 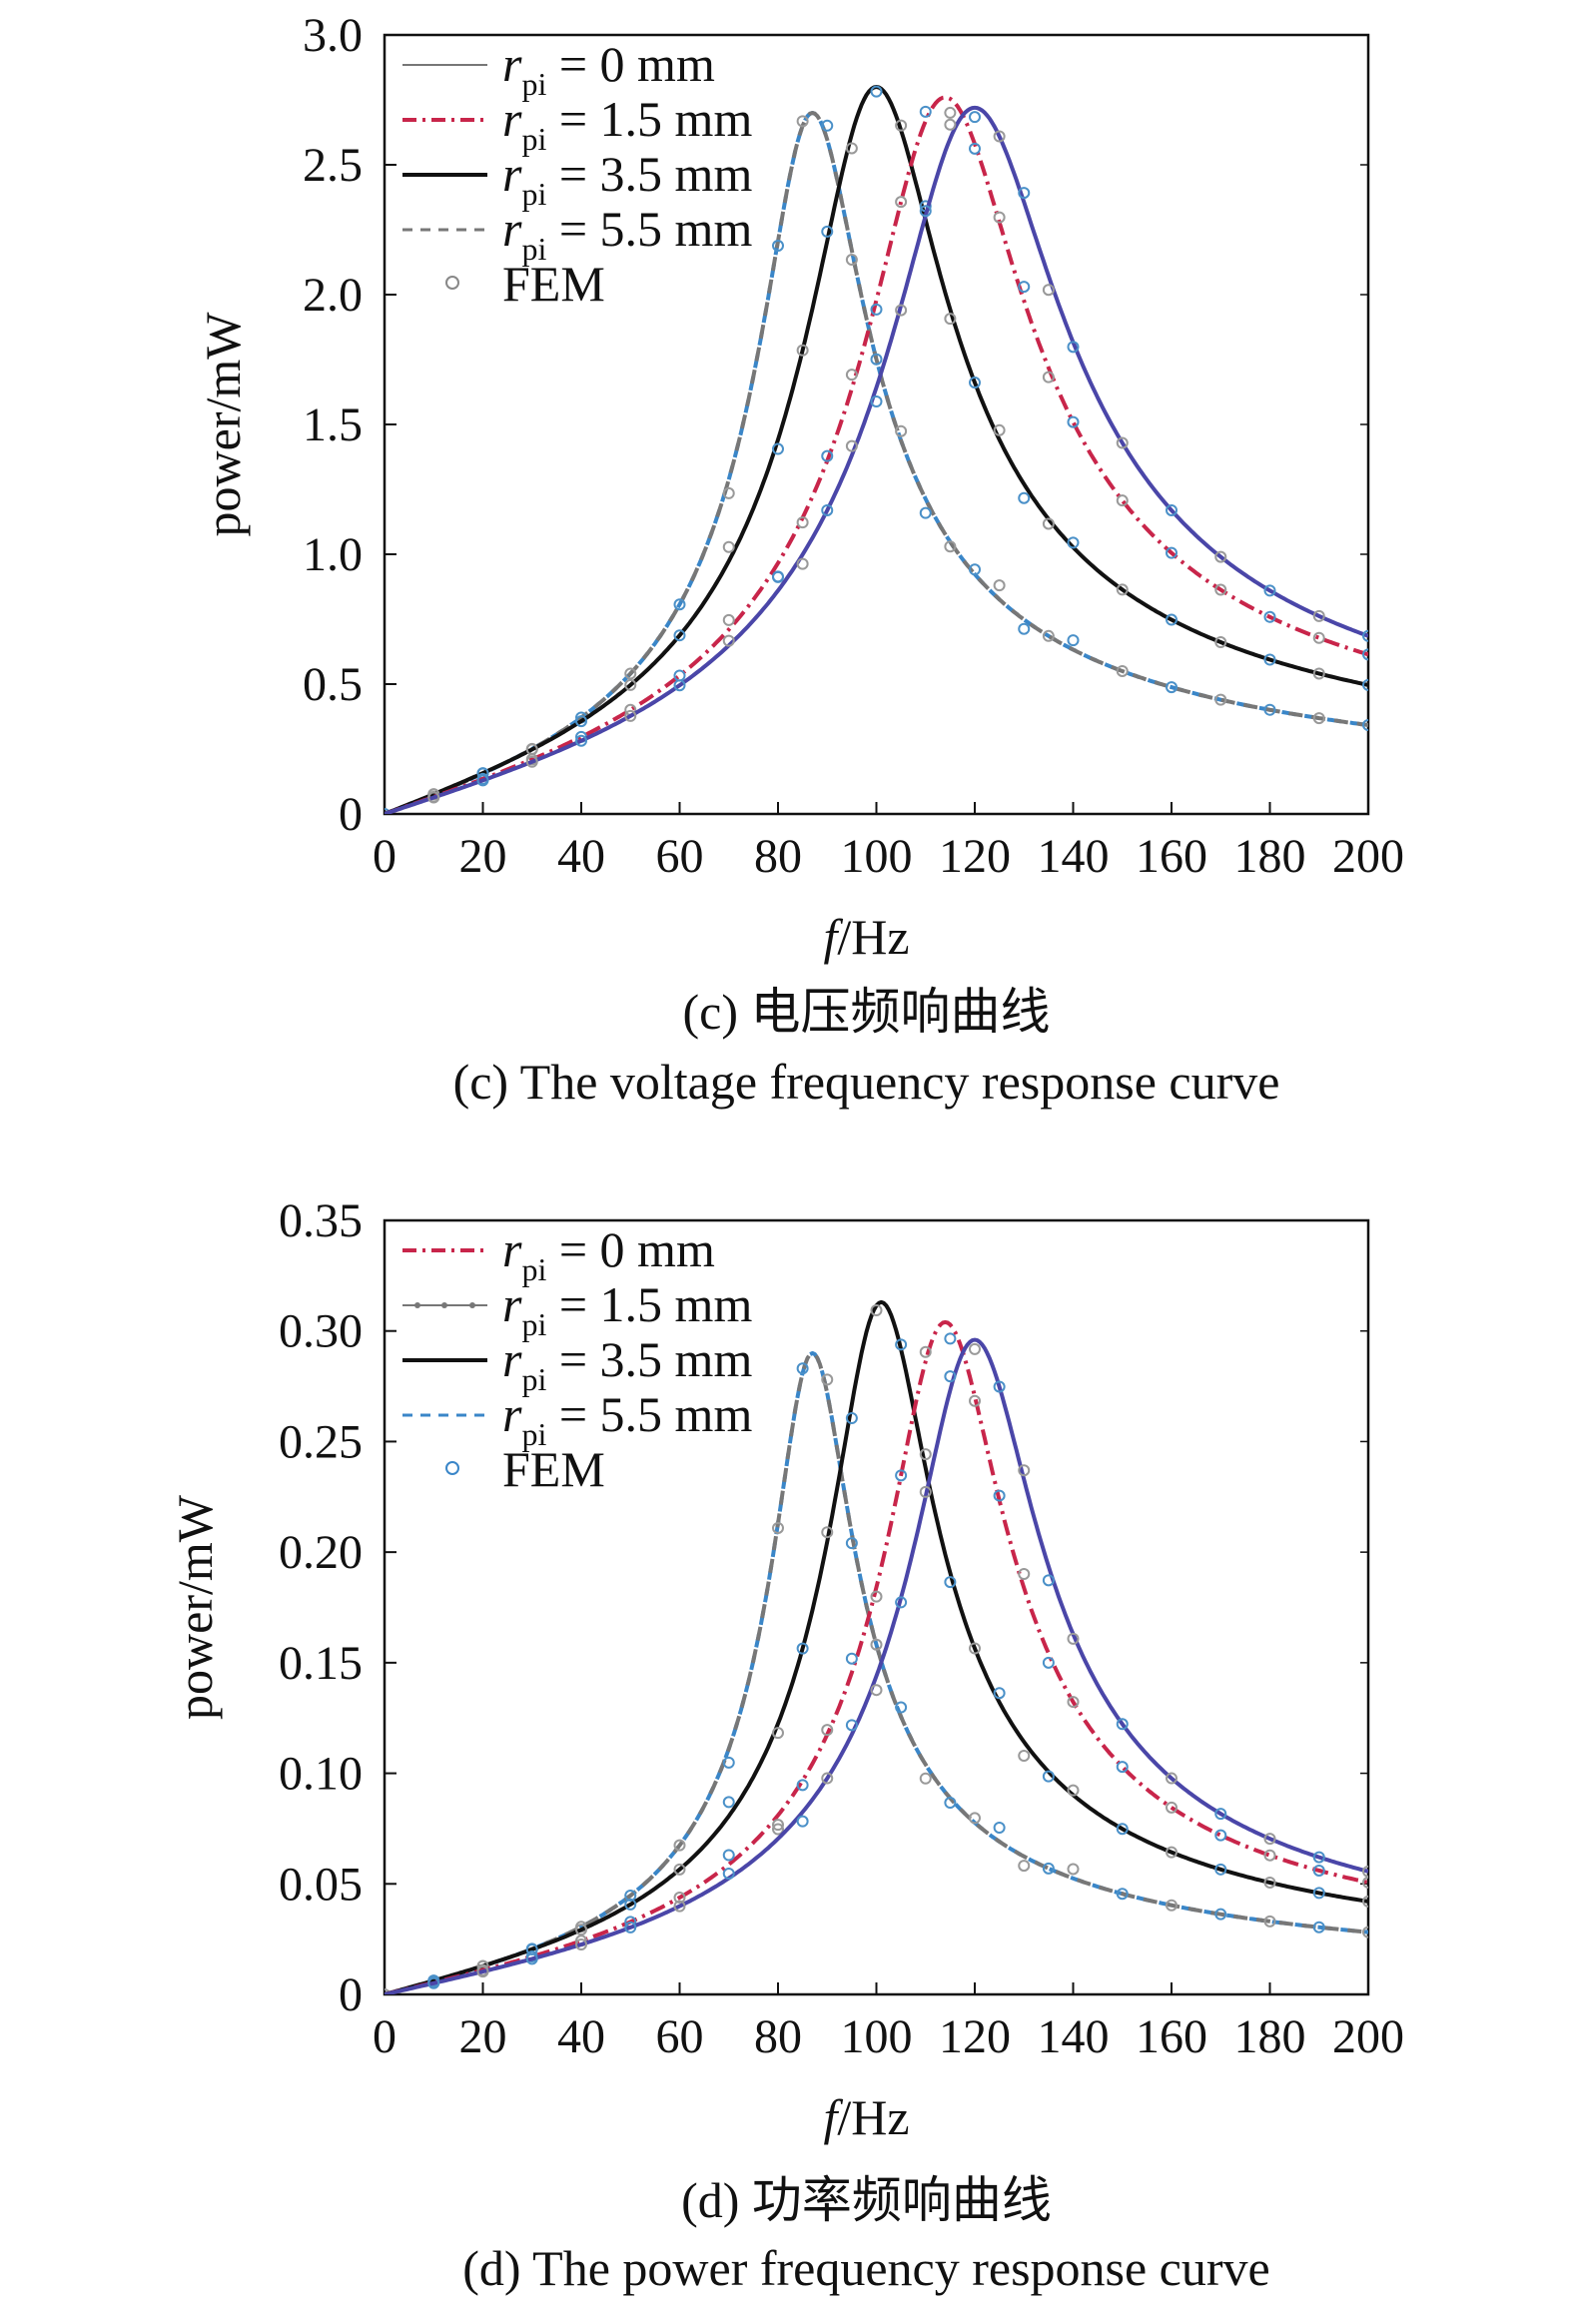 I want to click on y-tick-label: 2.0, so click(x=333, y=295).